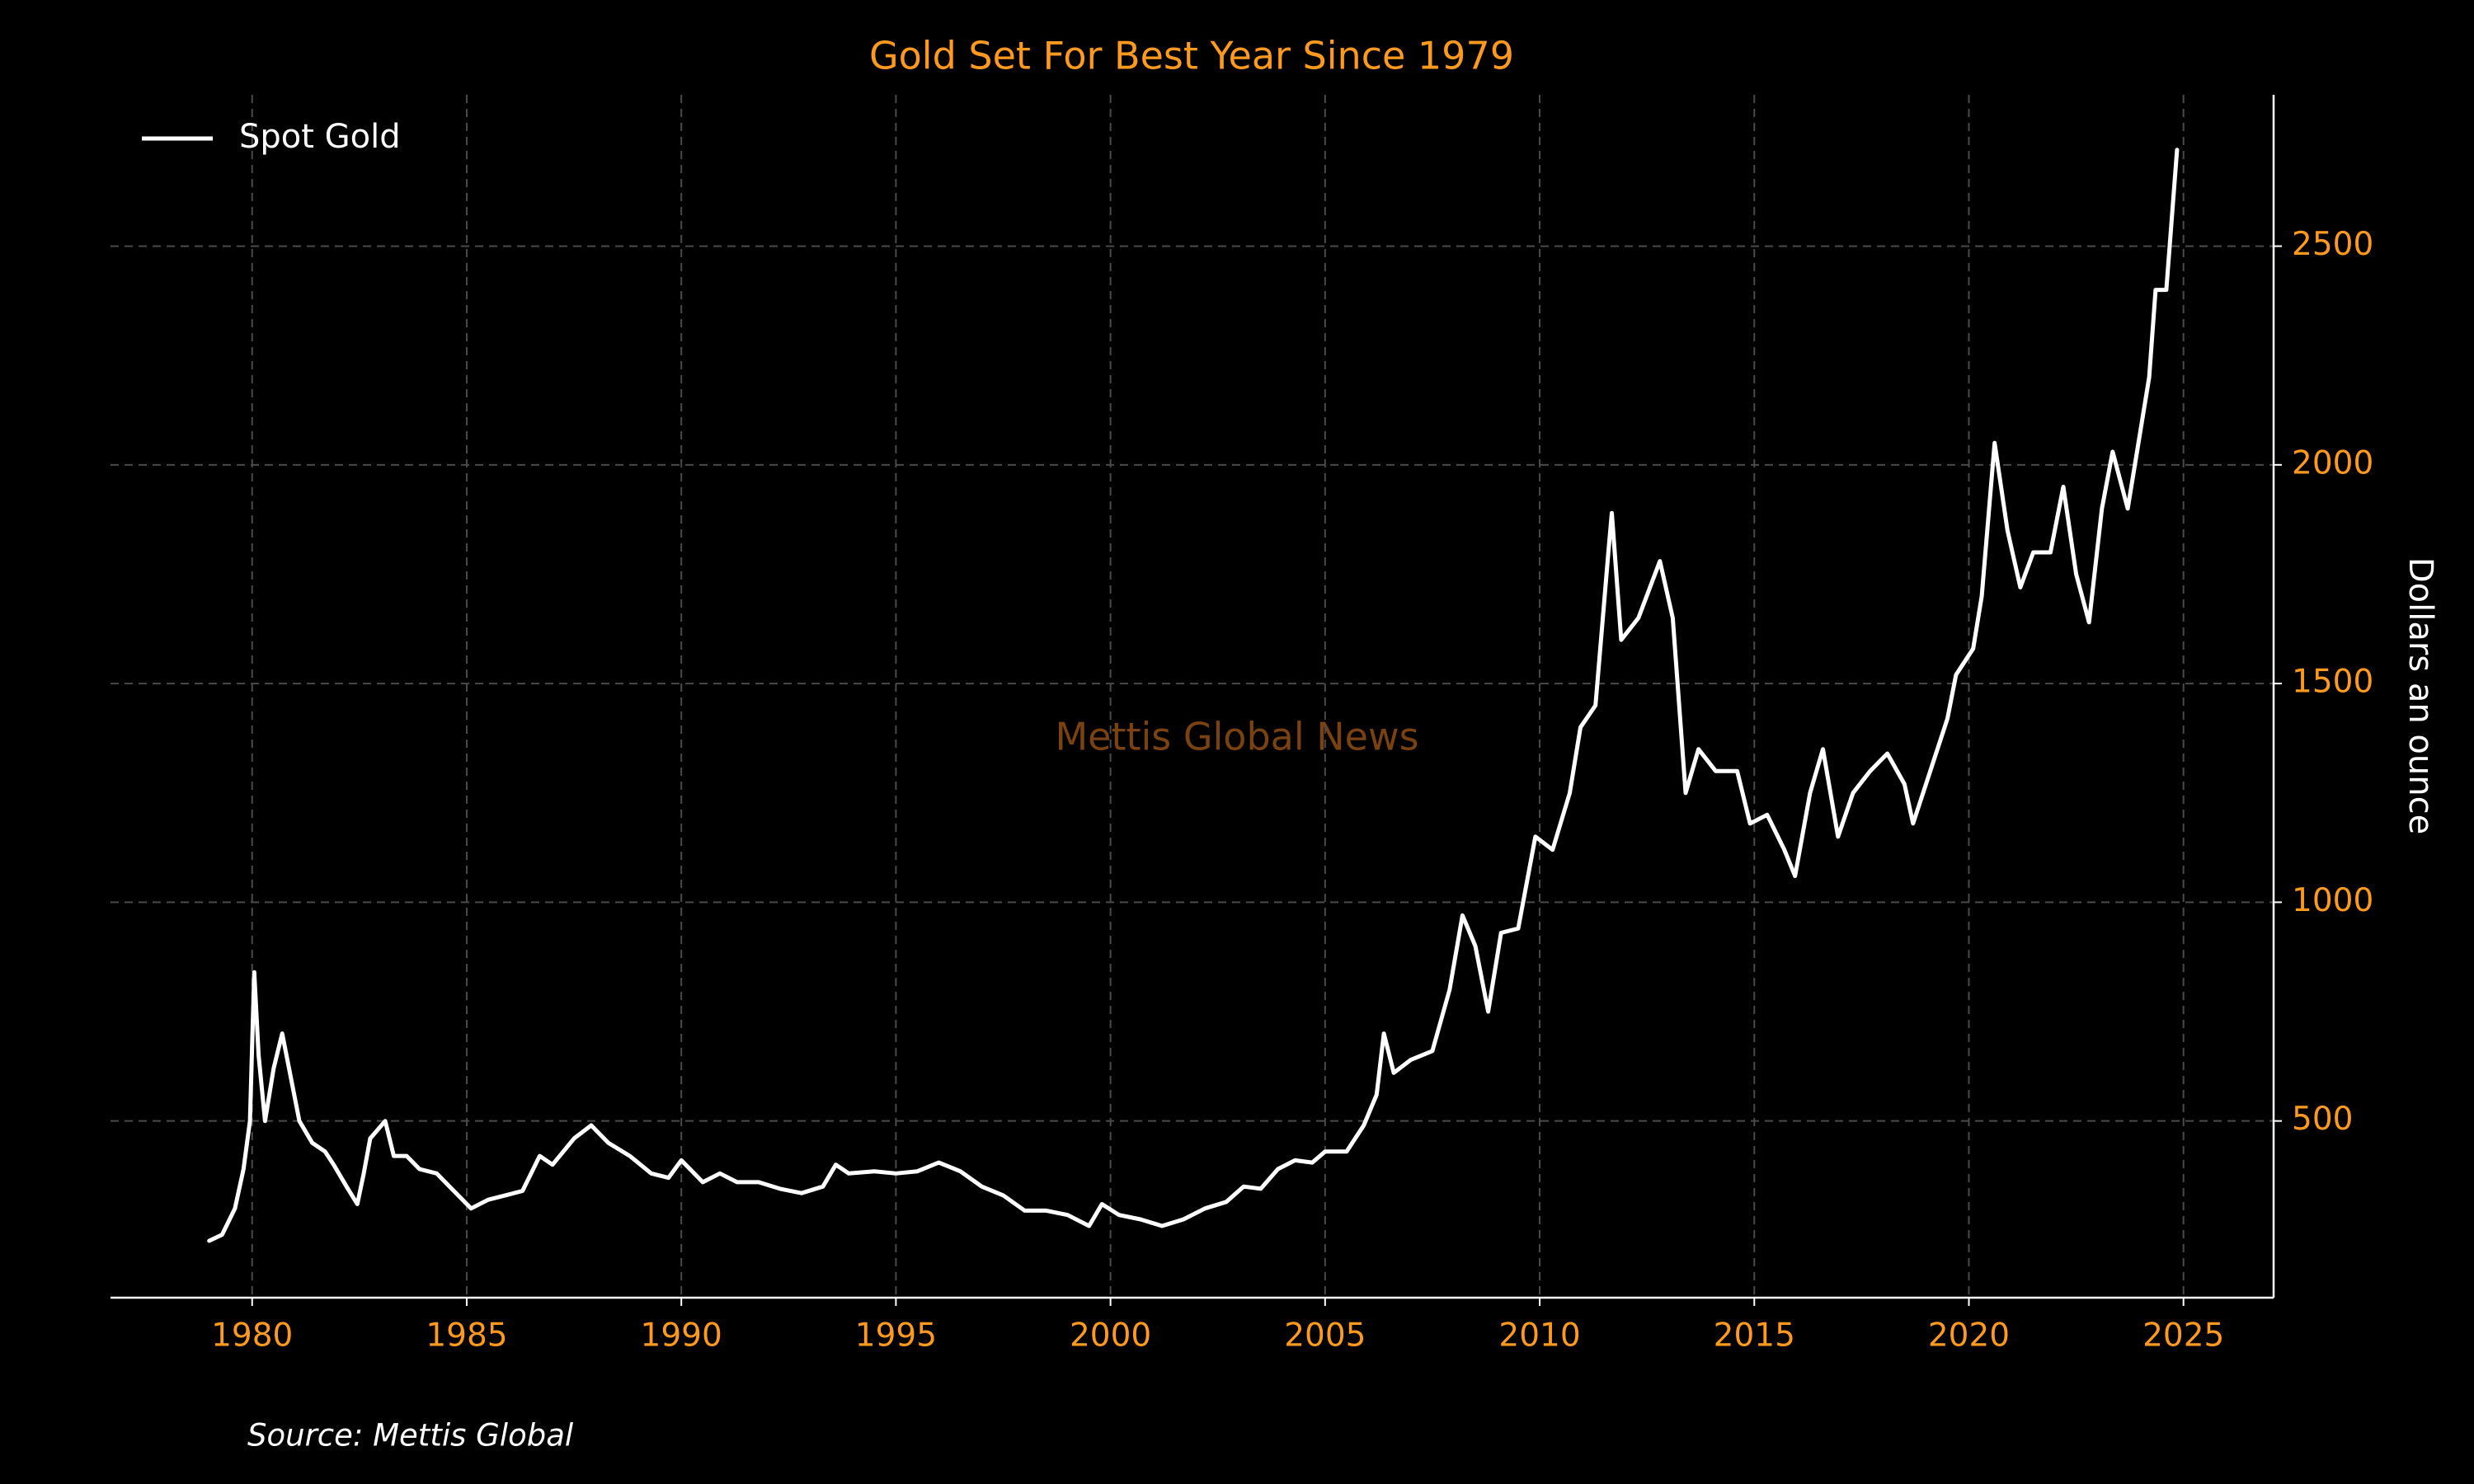  Describe the element at coordinates (2420, 695) in the screenshot. I see `y-axis-label: Dollars an ounce` at that location.